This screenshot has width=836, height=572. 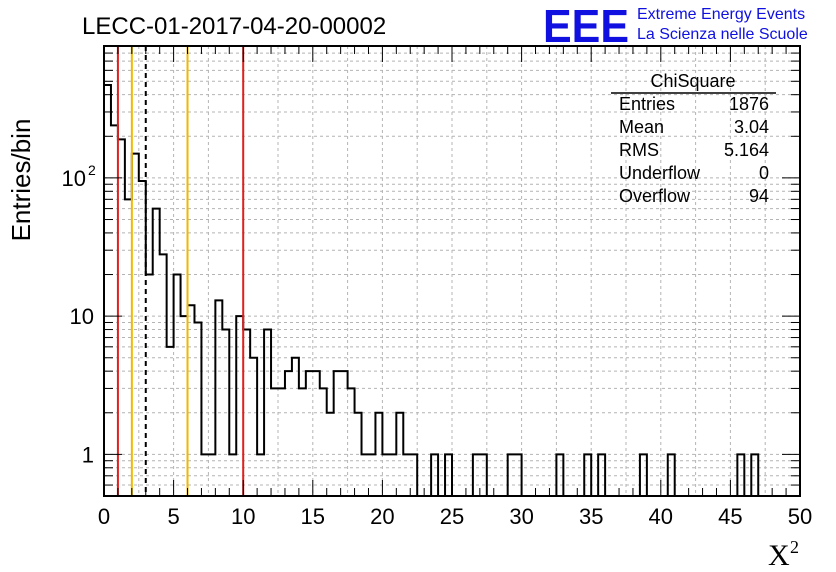 I want to click on x-tick-label: 10, so click(x=243, y=516).